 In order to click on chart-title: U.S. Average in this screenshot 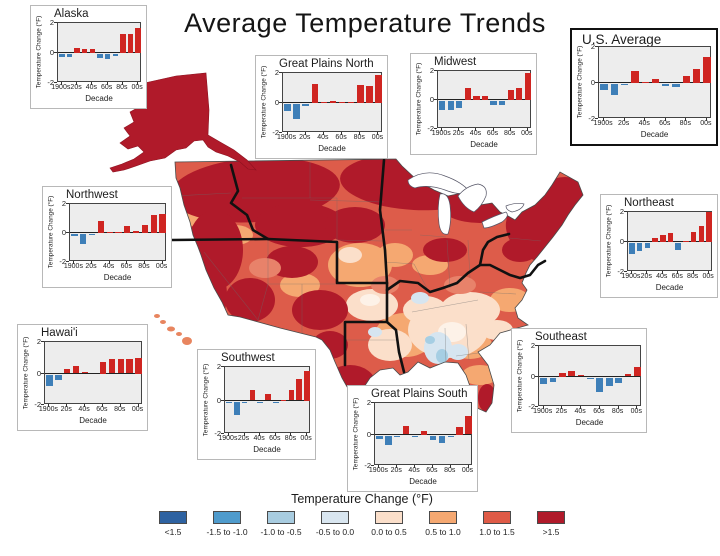, I will do `click(622, 39)`.